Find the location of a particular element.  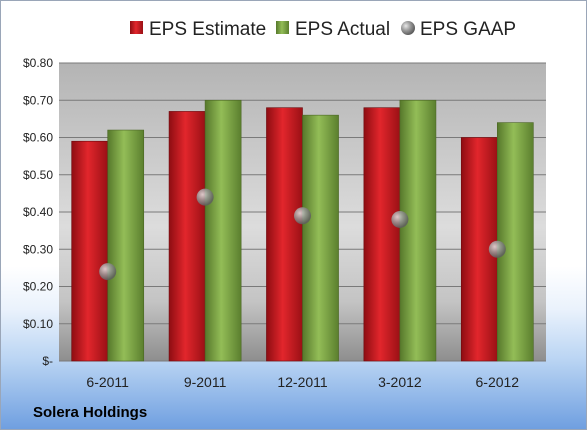

legend-eps-estimate-label: EPS Estimate is located at coordinates (207, 29).